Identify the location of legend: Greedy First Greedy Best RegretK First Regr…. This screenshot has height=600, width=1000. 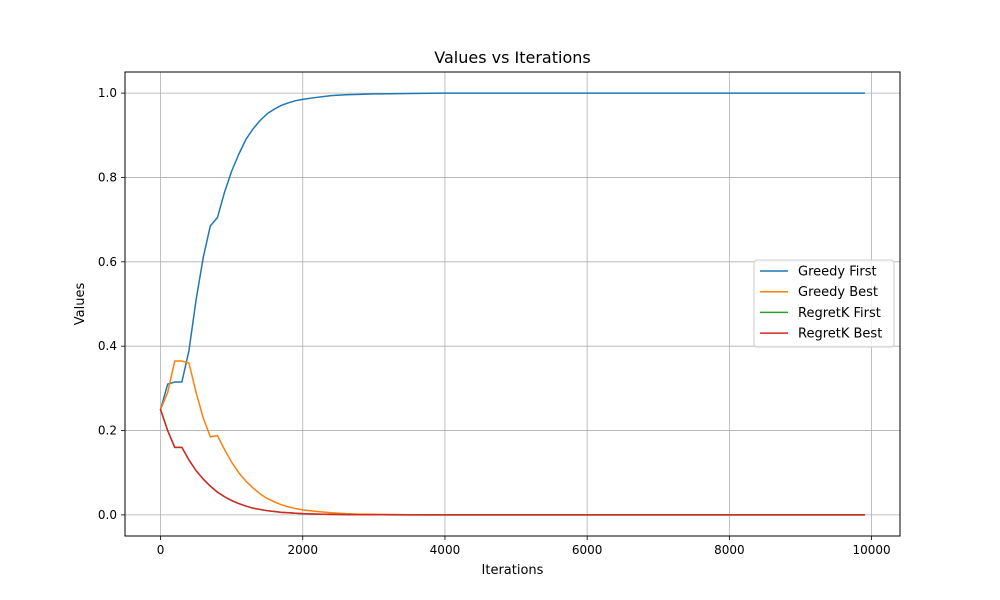
(824, 303).